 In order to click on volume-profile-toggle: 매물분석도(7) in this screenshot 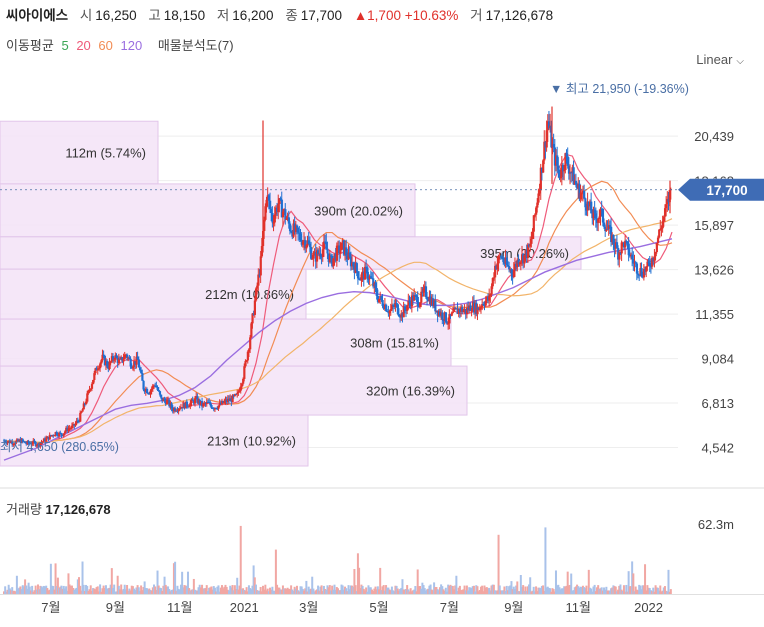, I will do `click(195, 45)`.